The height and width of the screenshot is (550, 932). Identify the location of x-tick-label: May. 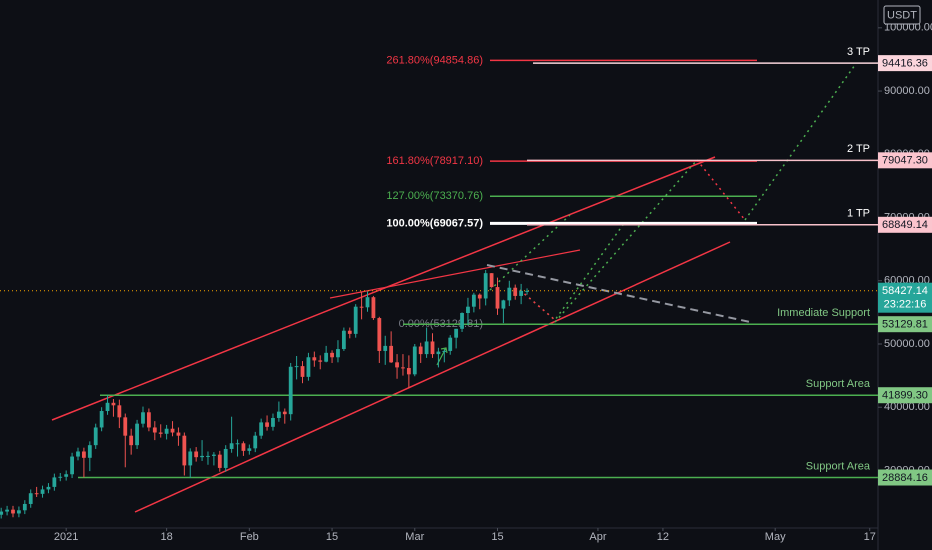
(775, 537).